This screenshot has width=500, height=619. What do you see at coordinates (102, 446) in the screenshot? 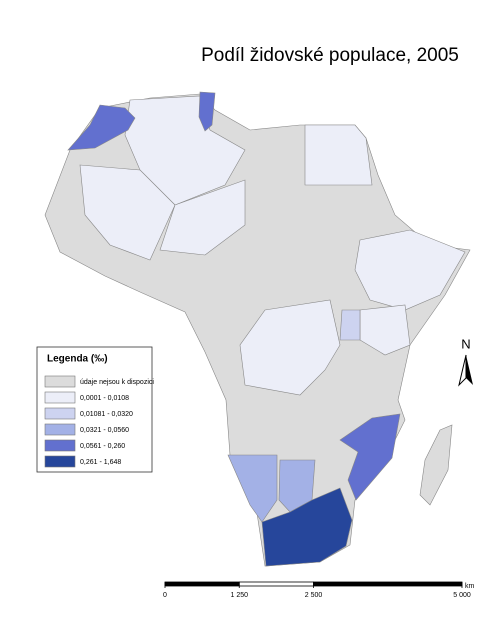
I see `legend-label: 0,0561 - 0,260` at bounding box center [102, 446].